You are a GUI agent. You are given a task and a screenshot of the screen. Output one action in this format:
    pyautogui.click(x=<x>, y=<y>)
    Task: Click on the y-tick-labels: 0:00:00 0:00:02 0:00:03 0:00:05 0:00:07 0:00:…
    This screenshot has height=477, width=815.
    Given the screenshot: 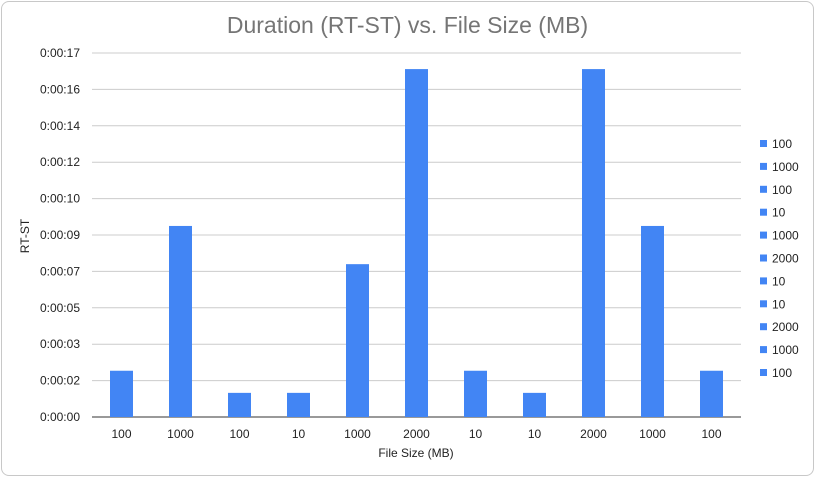 What is the action you would take?
    pyautogui.click(x=60, y=235)
    